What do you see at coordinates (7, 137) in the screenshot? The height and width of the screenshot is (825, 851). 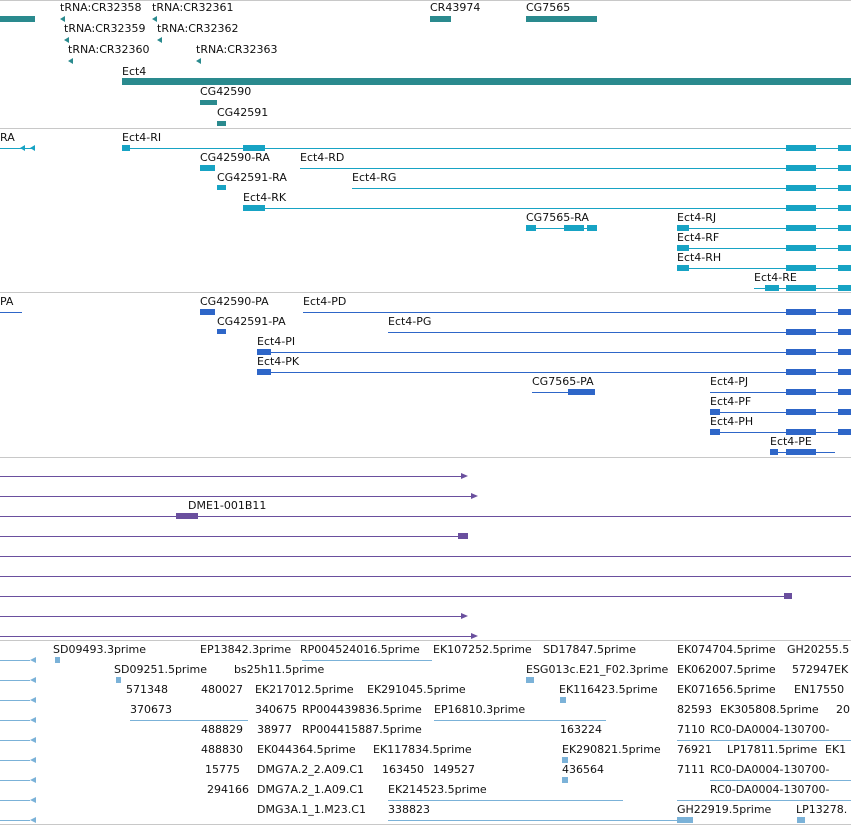 I see `feature-label: RA` at bounding box center [7, 137].